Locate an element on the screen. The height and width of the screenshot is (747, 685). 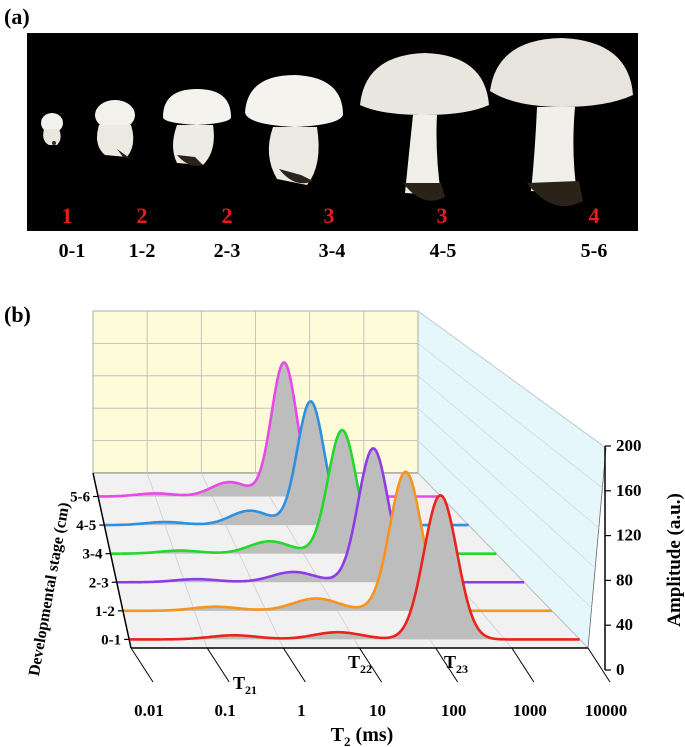
grade-label-2: 2 is located at coordinates (142, 215).